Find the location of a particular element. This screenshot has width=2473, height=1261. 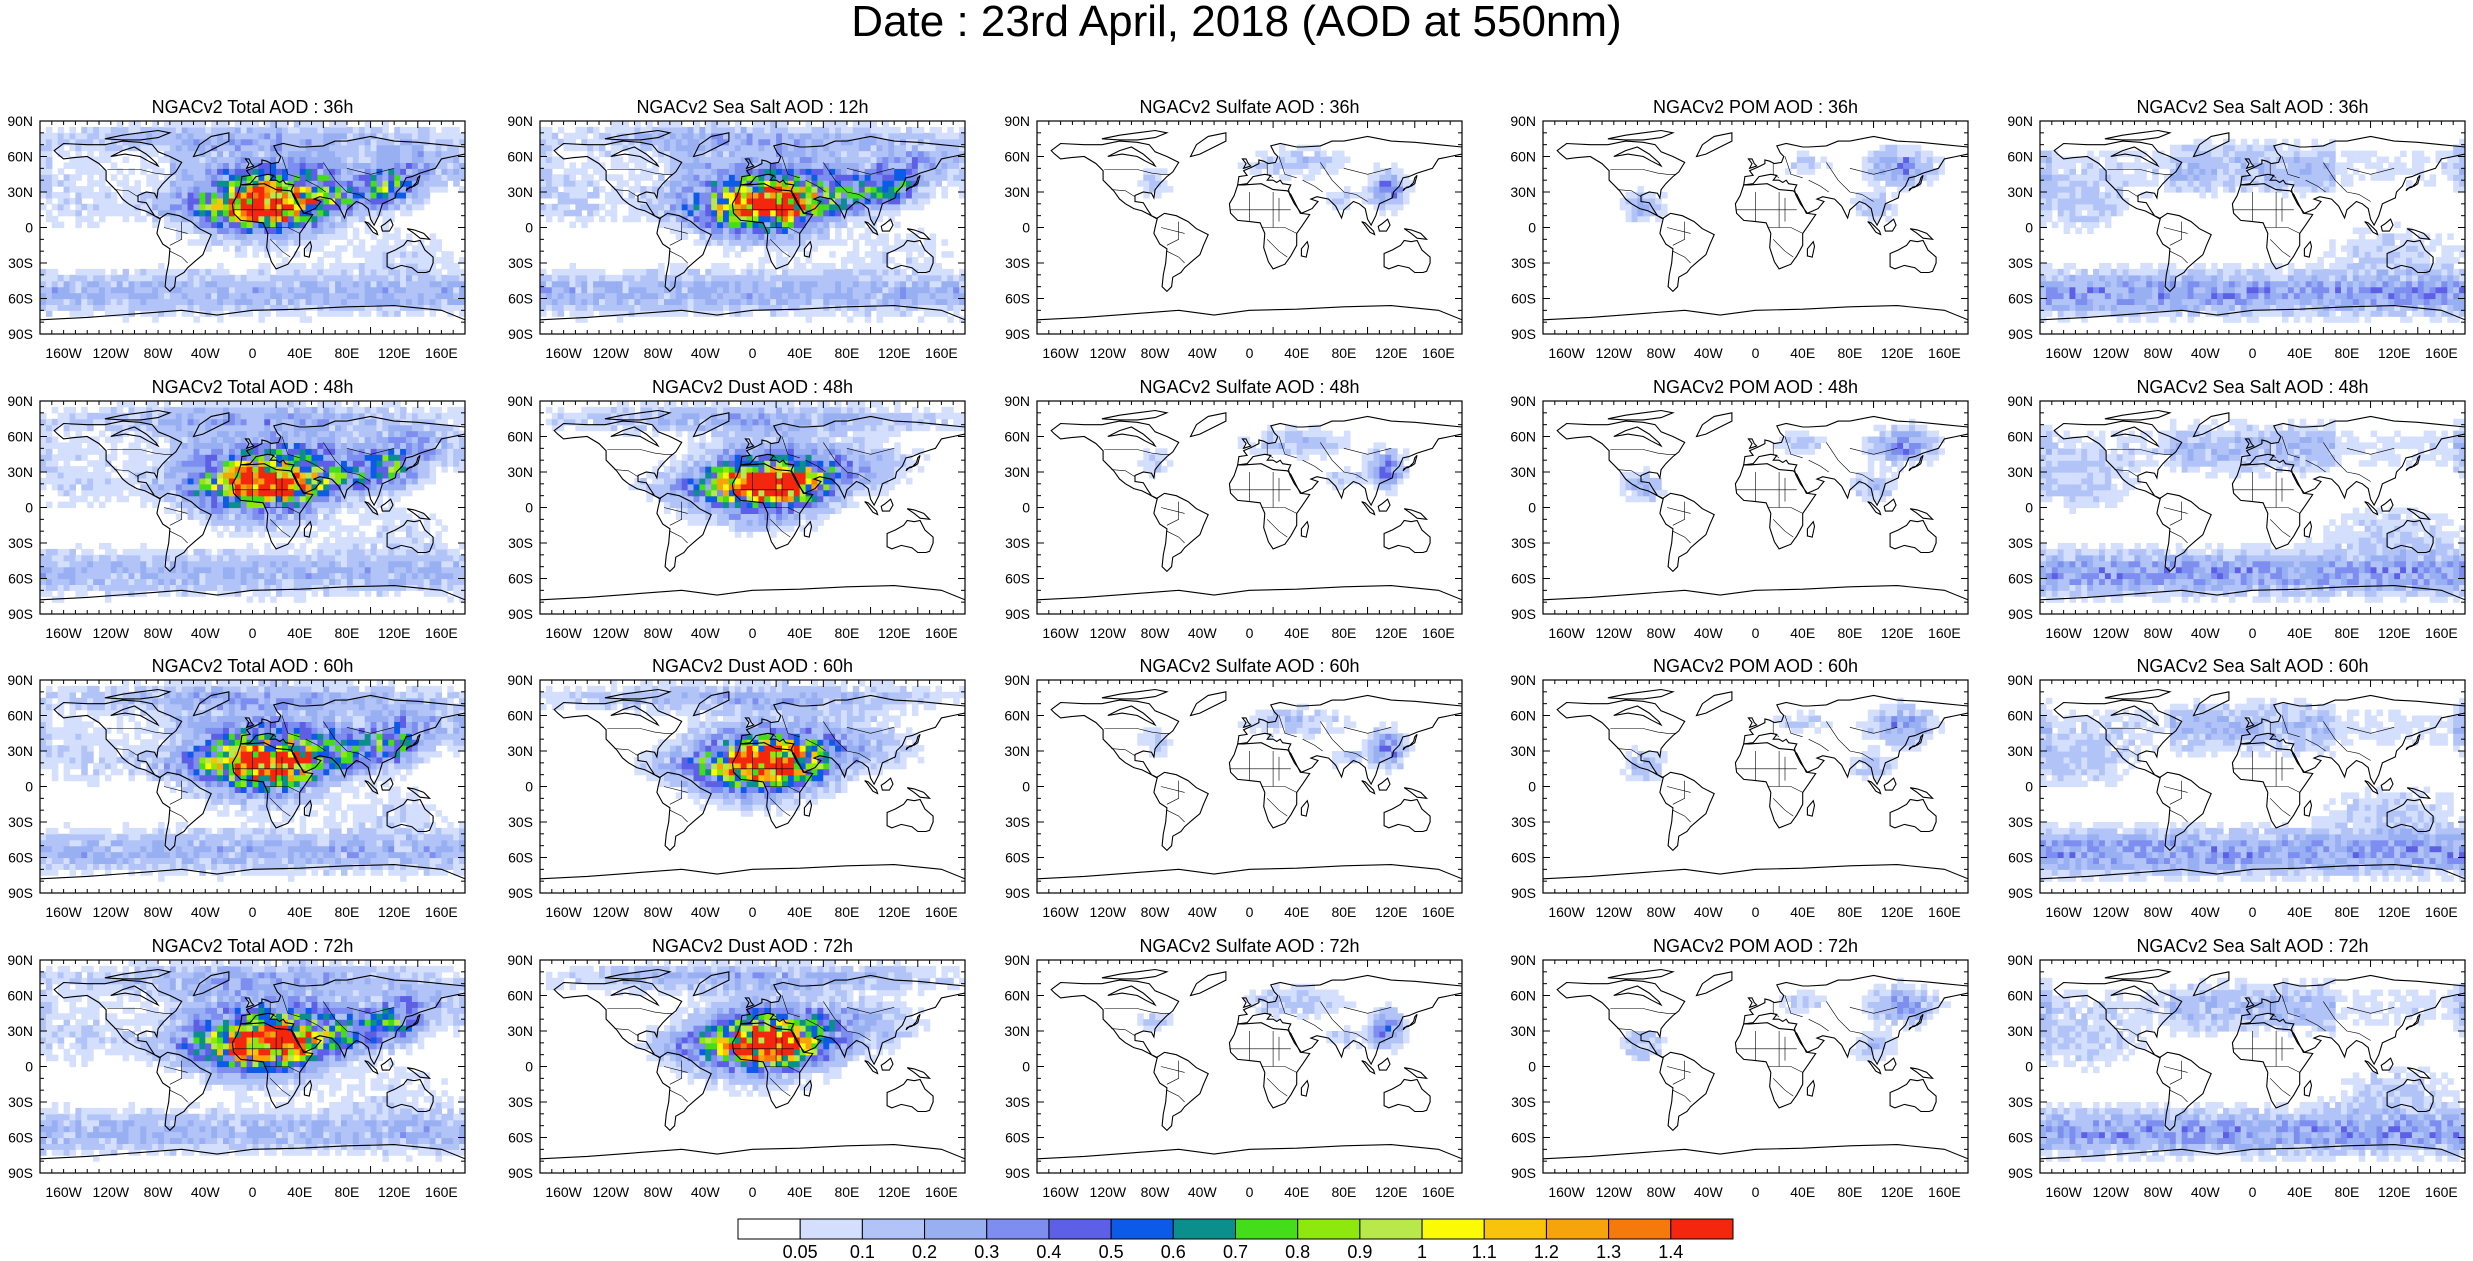

lon-tick-label: 80E is located at coordinates (1343, 353).